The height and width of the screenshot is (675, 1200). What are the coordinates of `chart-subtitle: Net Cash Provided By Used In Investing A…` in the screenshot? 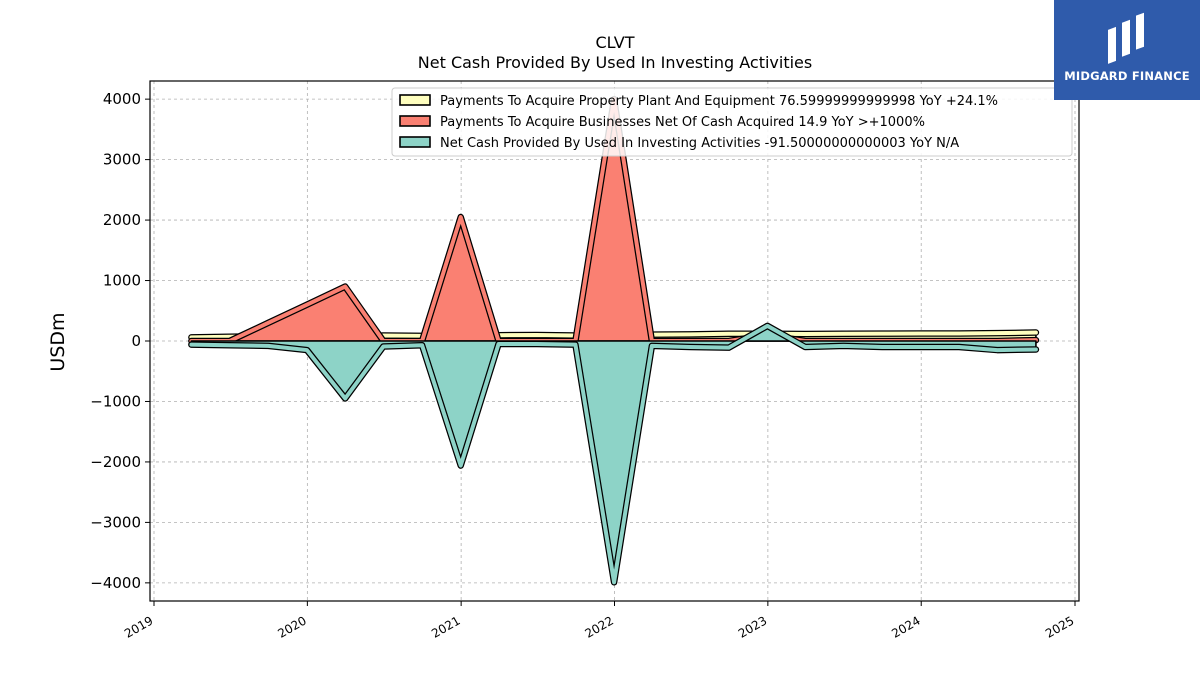 It's located at (615, 62).